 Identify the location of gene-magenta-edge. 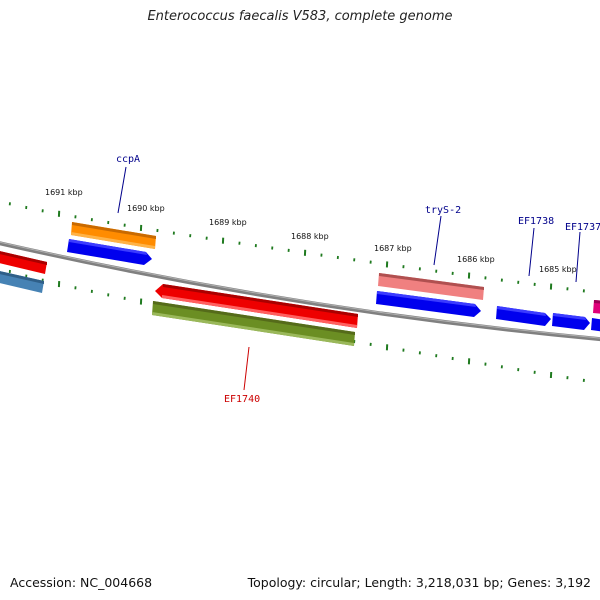
(596, 307).